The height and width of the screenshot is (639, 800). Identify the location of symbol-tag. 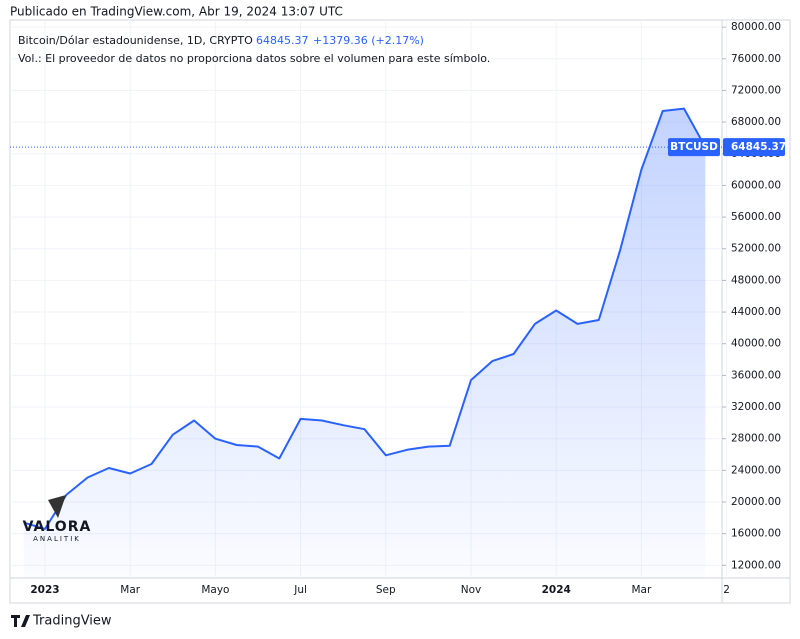
(694, 147).